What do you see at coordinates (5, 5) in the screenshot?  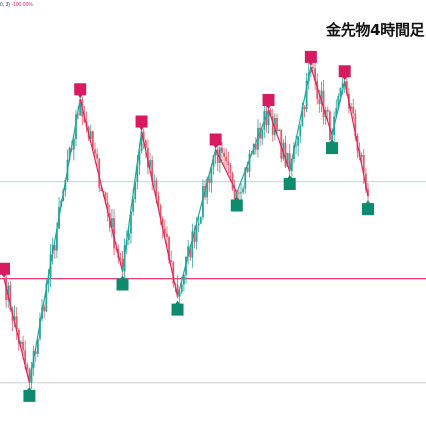 I see `indicator-params: 0, 3)` at bounding box center [5, 5].